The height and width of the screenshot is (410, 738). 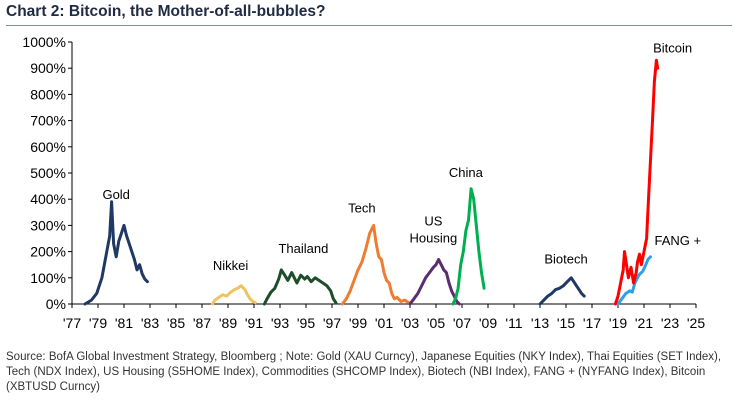 I want to click on series-line-bitcoin, so click(x=636, y=182).